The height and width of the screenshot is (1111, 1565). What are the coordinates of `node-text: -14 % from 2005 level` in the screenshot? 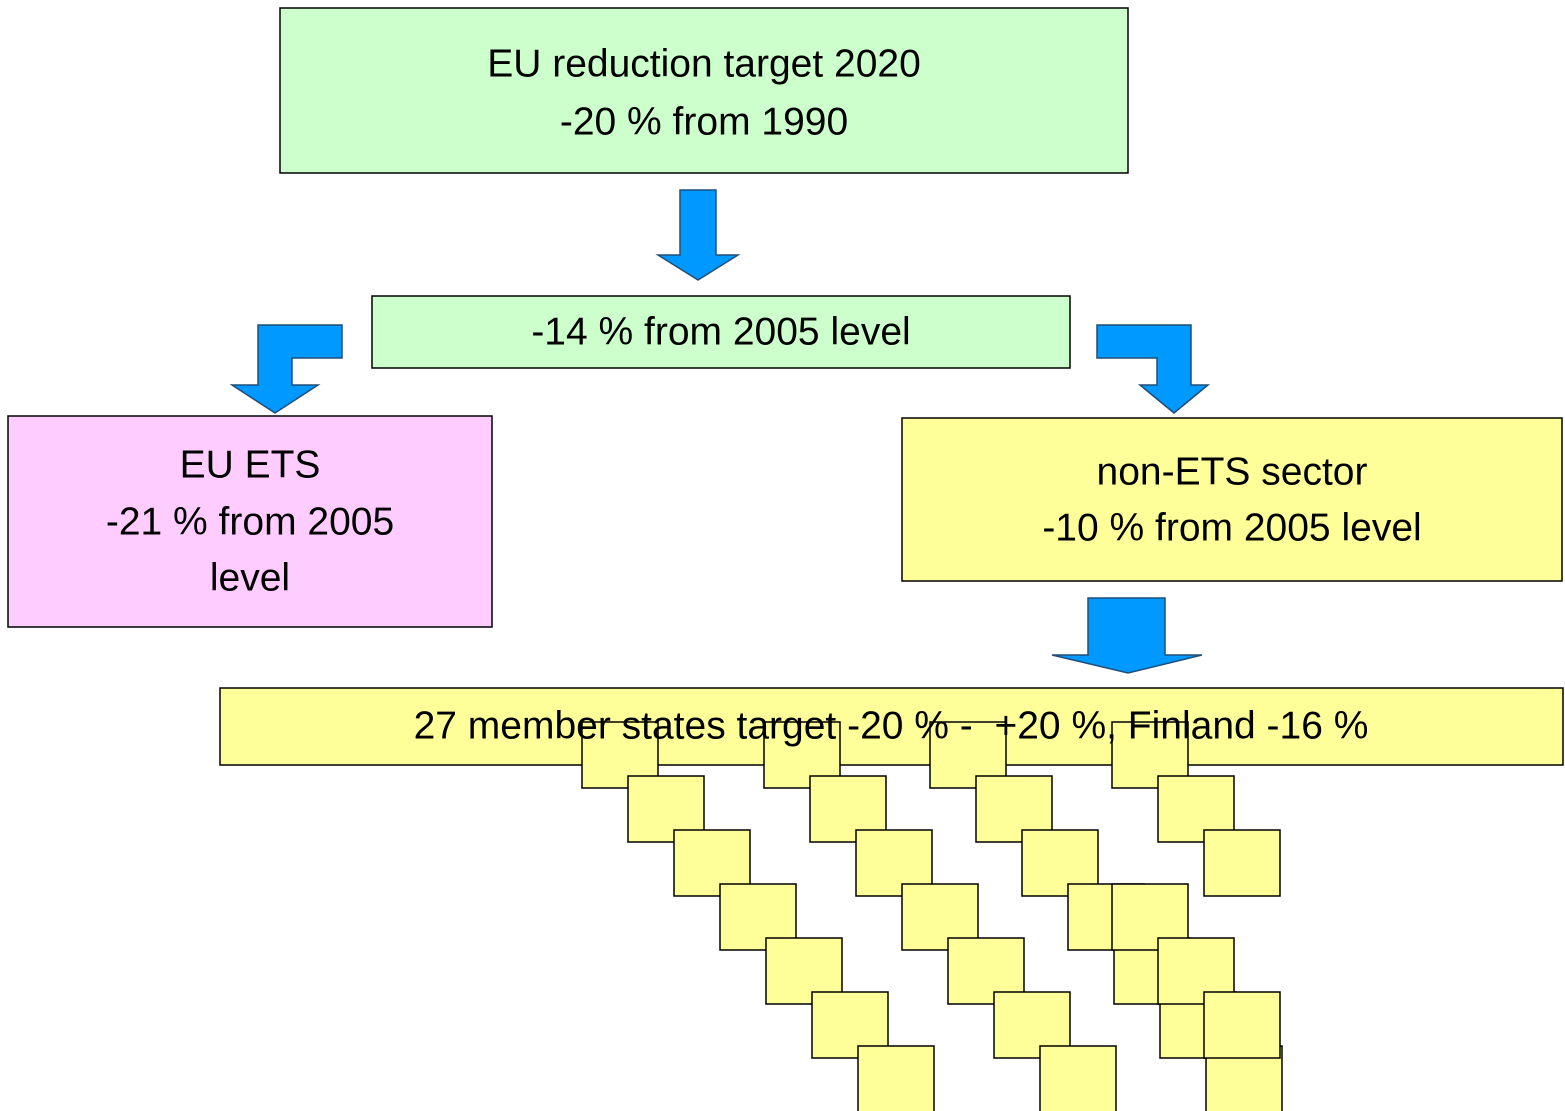 It's located at (720, 331).